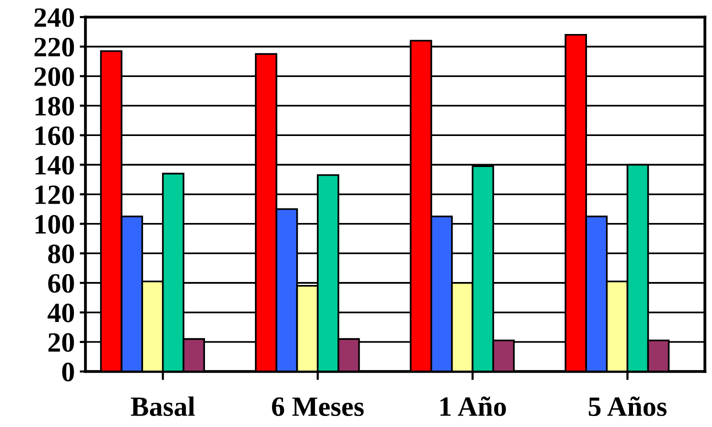  I want to click on x-tick-label: Basal, so click(162, 406).